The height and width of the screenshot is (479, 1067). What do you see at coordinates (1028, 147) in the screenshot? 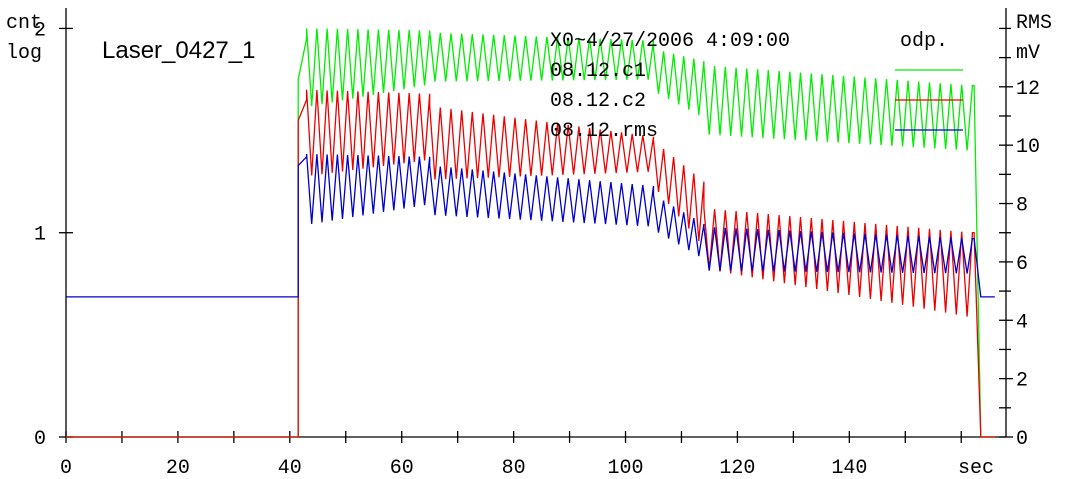
I see `right-tick-label: 10` at bounding box center [1028, 147].